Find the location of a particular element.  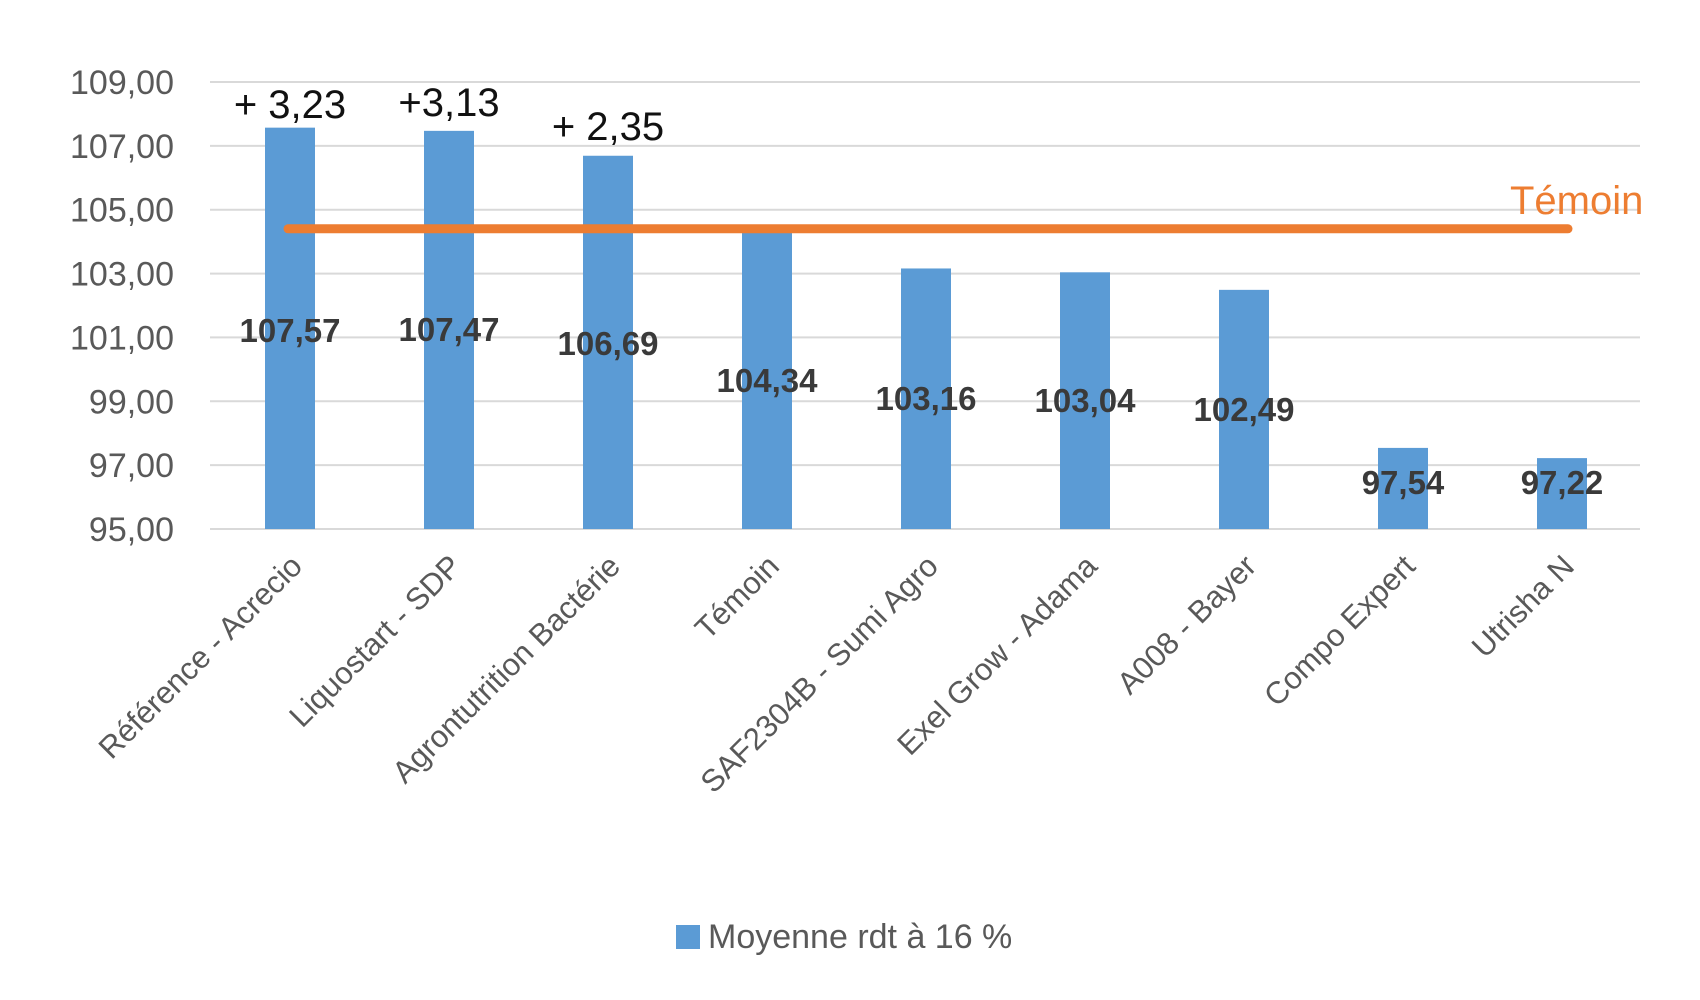

y-tick-label: 109,00 is located at coordinates (122, 83).